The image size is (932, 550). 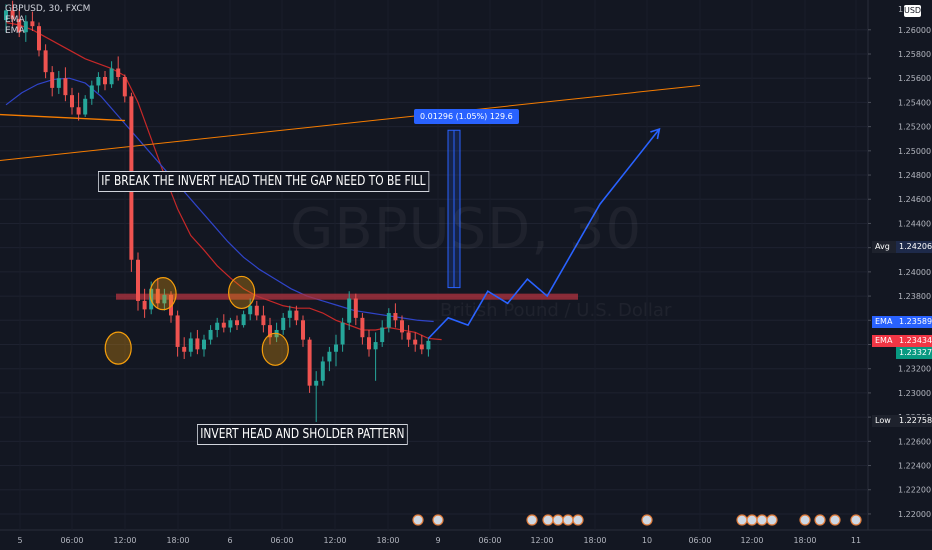 I want to click on time-tick-label: 11, so click(x=856, y=540).